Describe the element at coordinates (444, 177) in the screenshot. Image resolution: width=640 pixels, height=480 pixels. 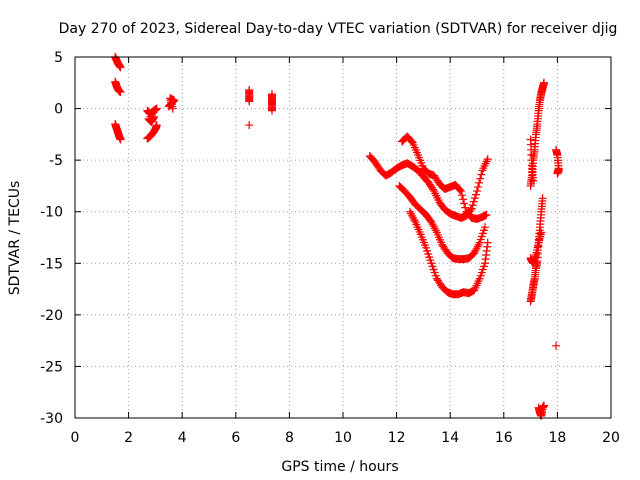
I see `series-arc-b` at that location.